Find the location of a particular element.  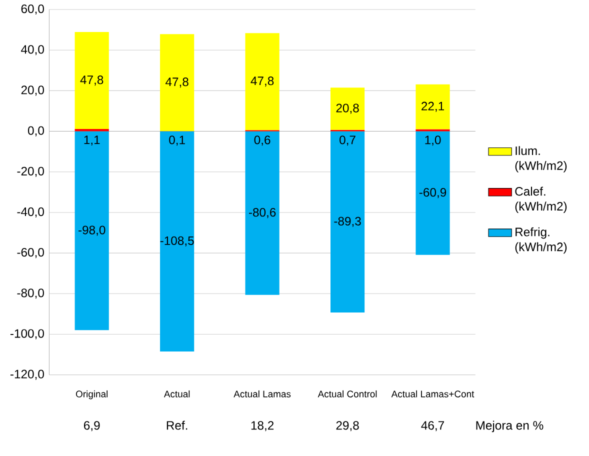

text: 29,8 is located at coordinates (347, 426).